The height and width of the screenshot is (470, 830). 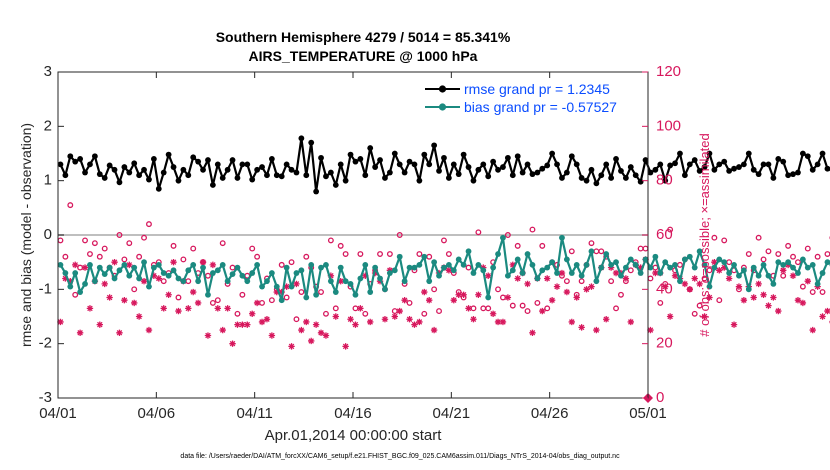 What do you see at coordinates (442, 107) in the screenshot?
I see `legend-bias-marker` at bounding box center [442, 107].